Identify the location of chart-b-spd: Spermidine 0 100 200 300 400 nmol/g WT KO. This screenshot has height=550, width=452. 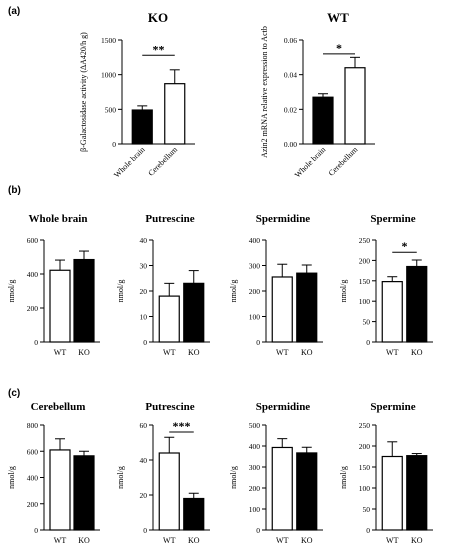
(276, 285).